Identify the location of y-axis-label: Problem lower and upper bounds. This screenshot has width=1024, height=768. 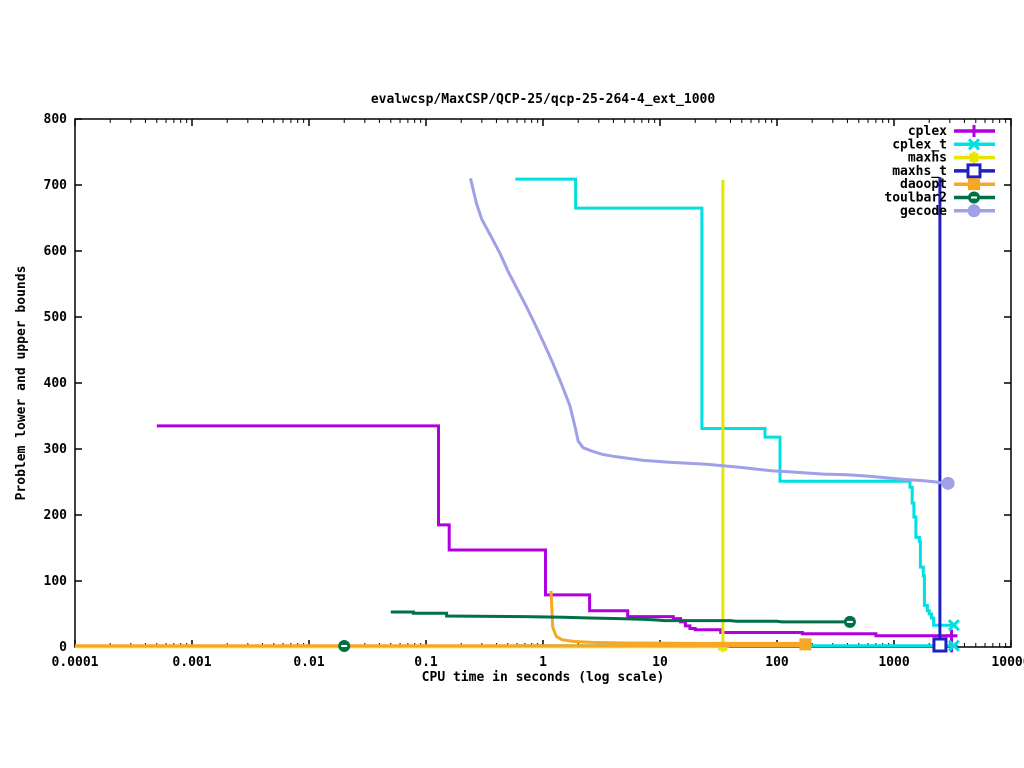
(21, 383).